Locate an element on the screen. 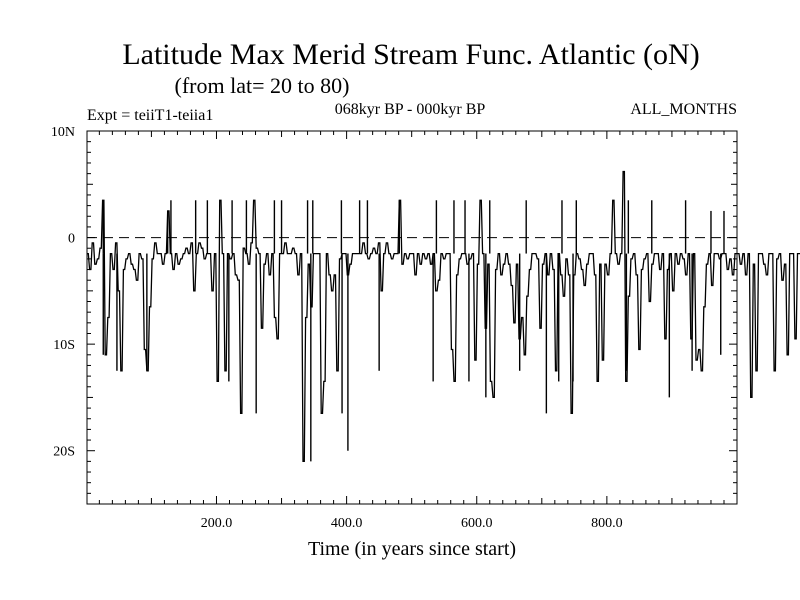 The image size is (800, 600). x-tick-label: 200.0 is located at coordinates (217, 523).